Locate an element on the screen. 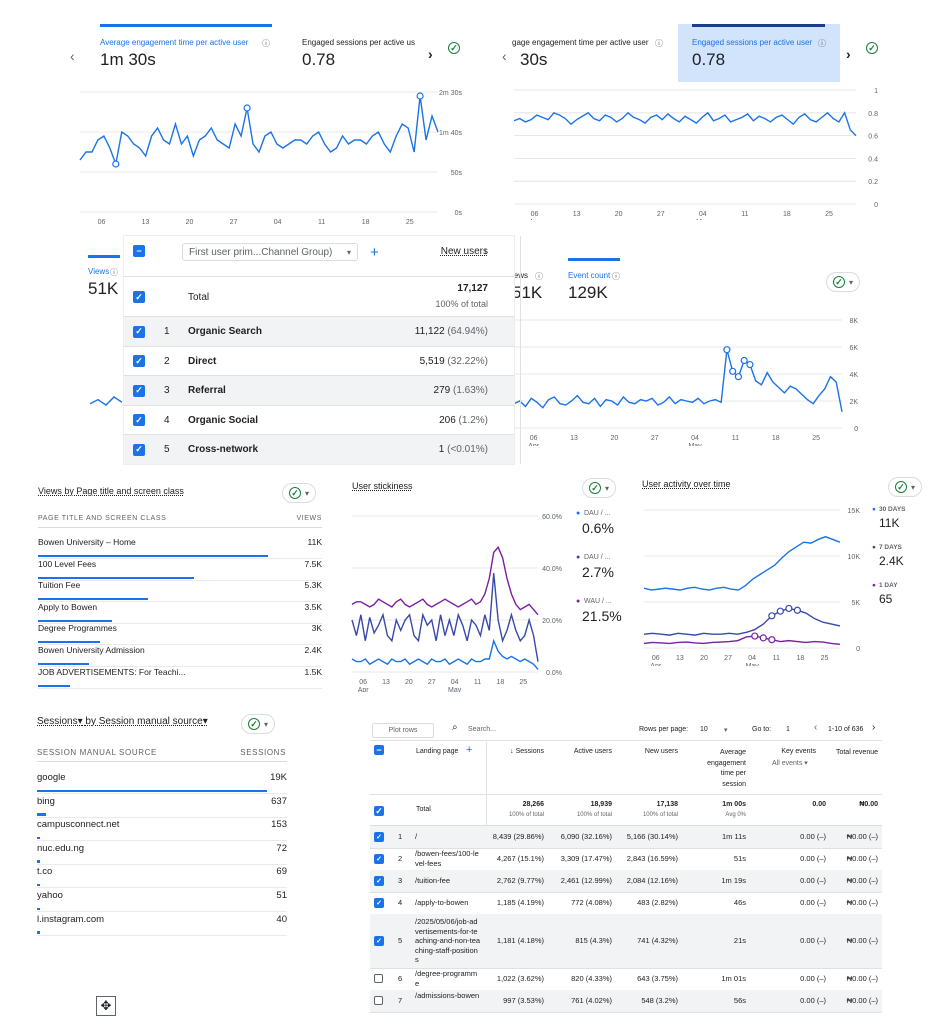 The width and height of the screenshot is (937, 1024). table-row: JOB ADVERTISEMENTS: For Teachi... 1.5K is located at coordinates (180, 677).